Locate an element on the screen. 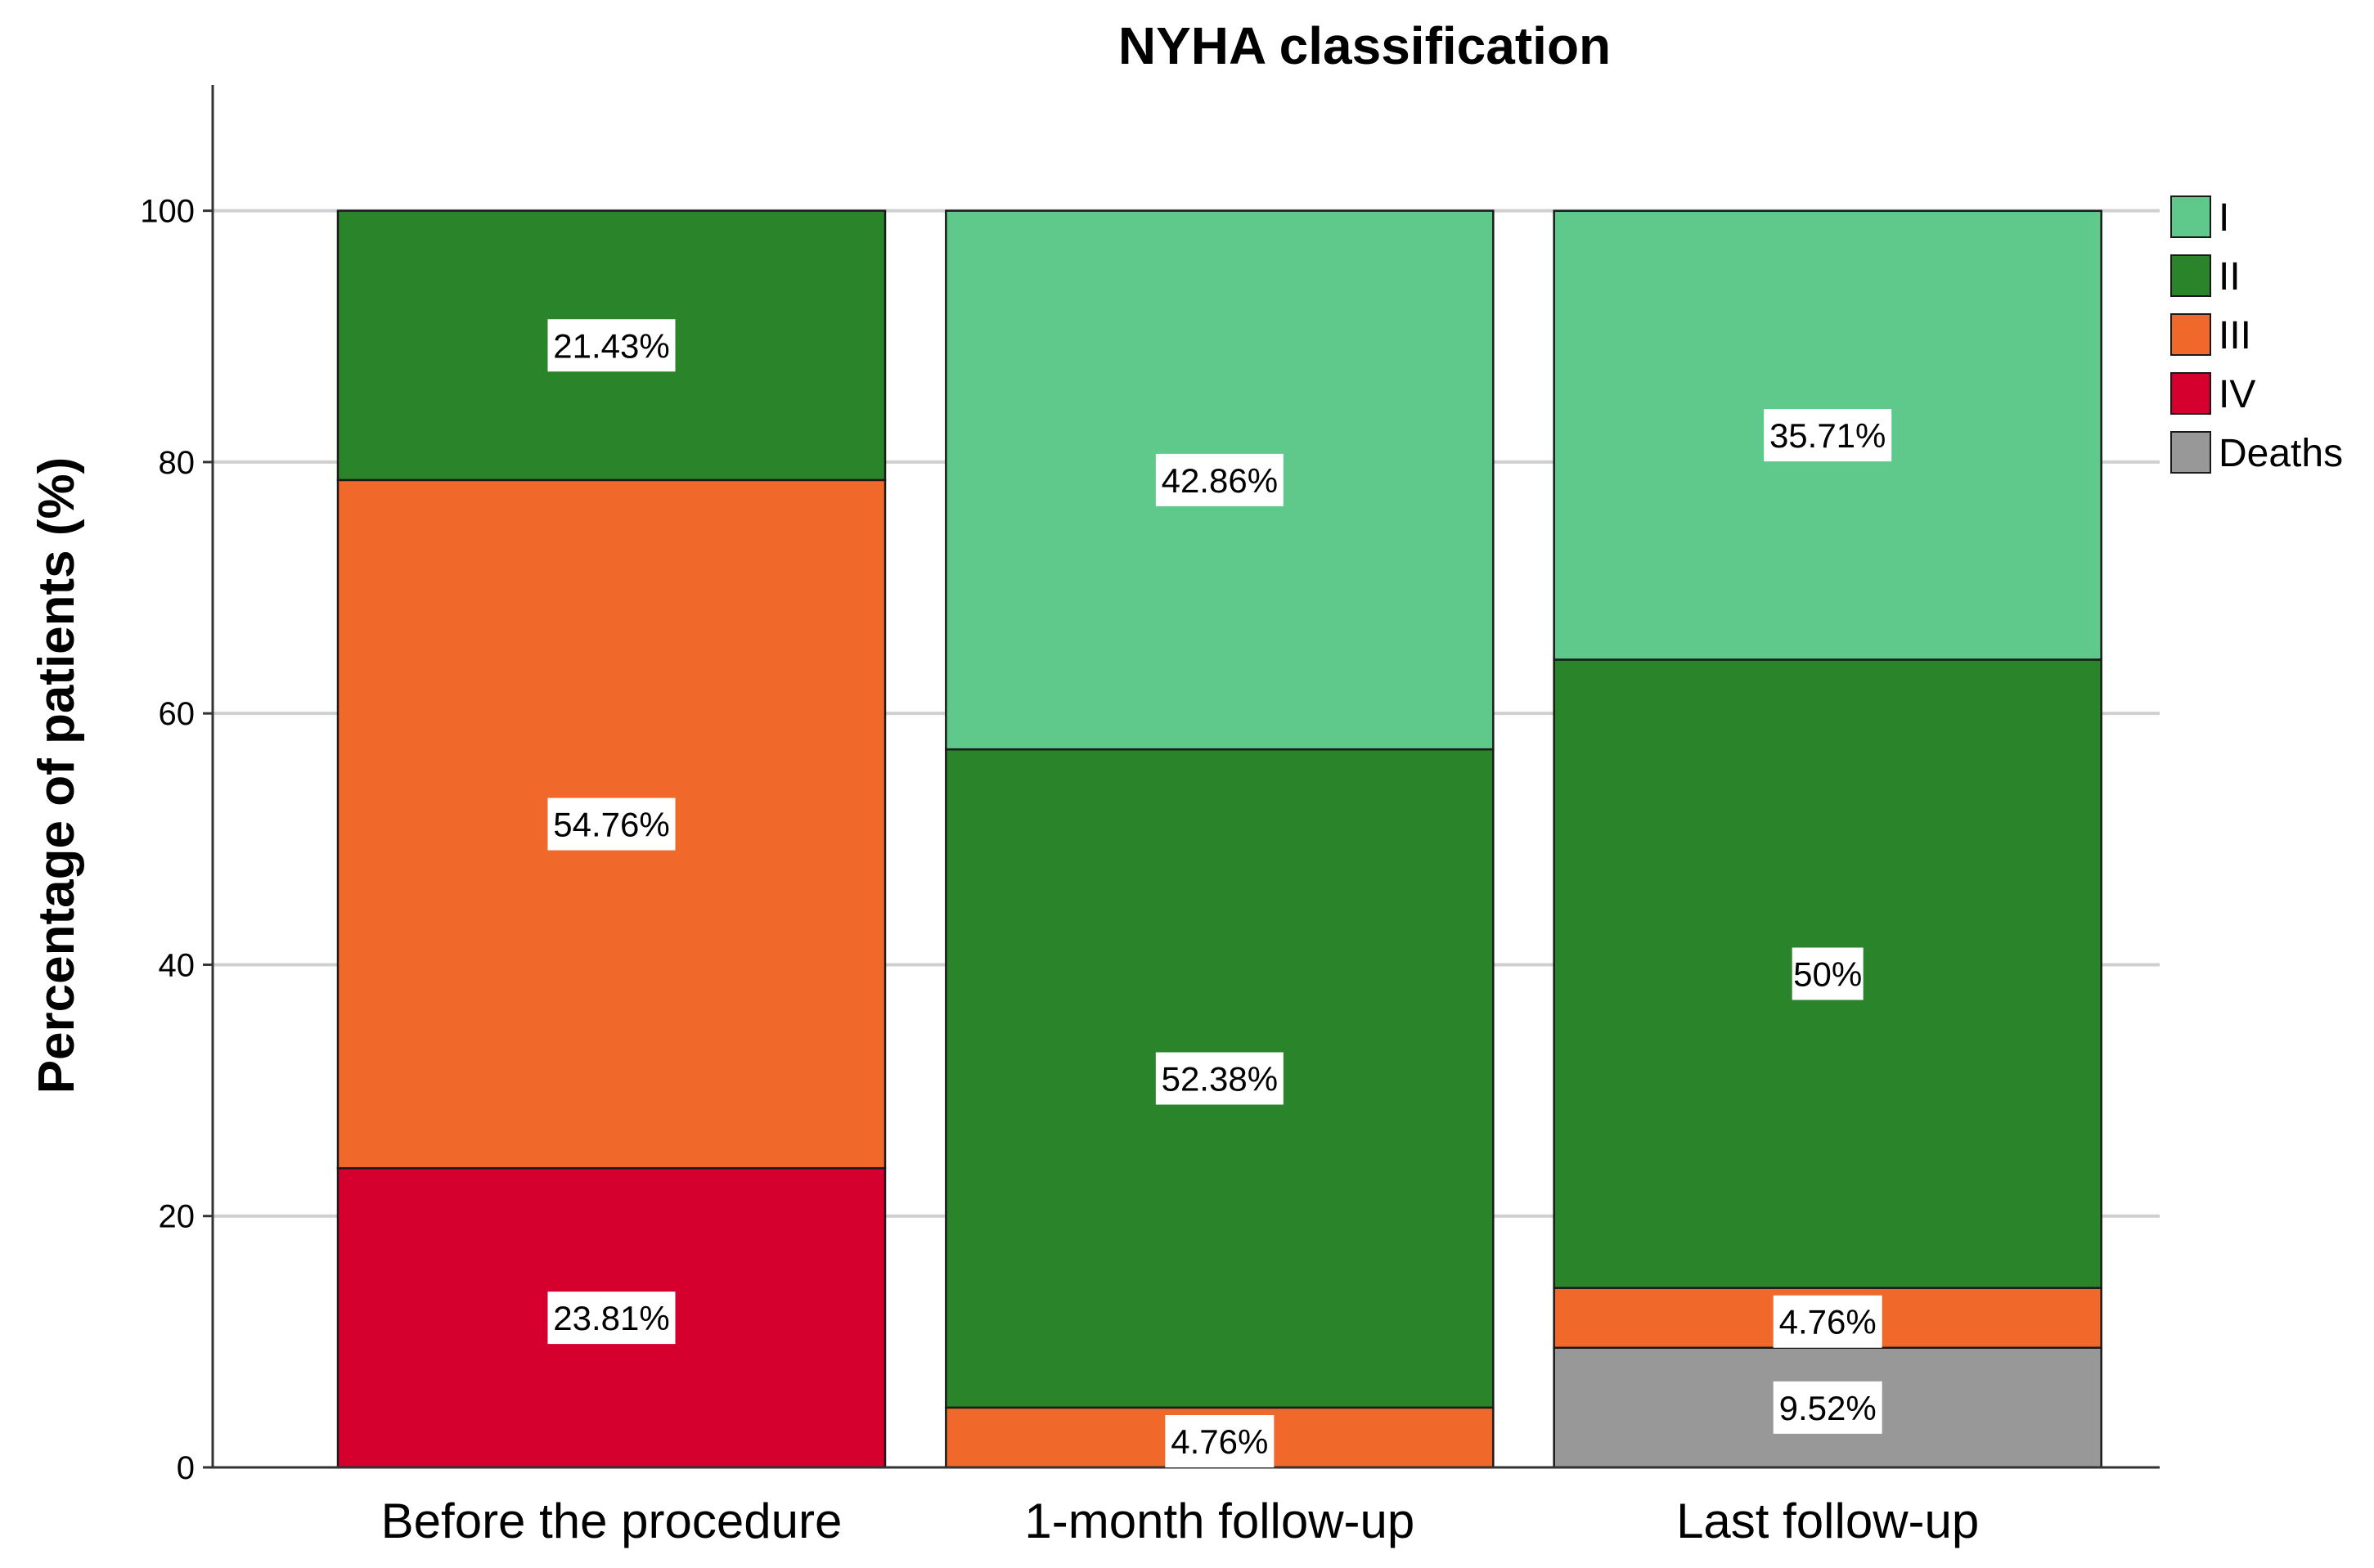 The image size is (2374, 1568). legend-item-iii: III is located at coordinates (2210, 335).